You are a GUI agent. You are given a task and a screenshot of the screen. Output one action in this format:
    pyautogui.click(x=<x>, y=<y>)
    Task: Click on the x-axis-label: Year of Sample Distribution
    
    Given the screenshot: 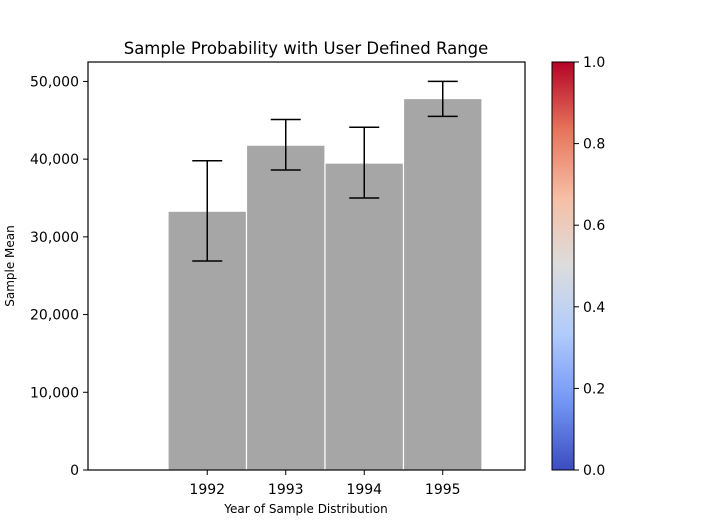 What is the action you would take?
    pyautogui.click(x=305, y=509)
    